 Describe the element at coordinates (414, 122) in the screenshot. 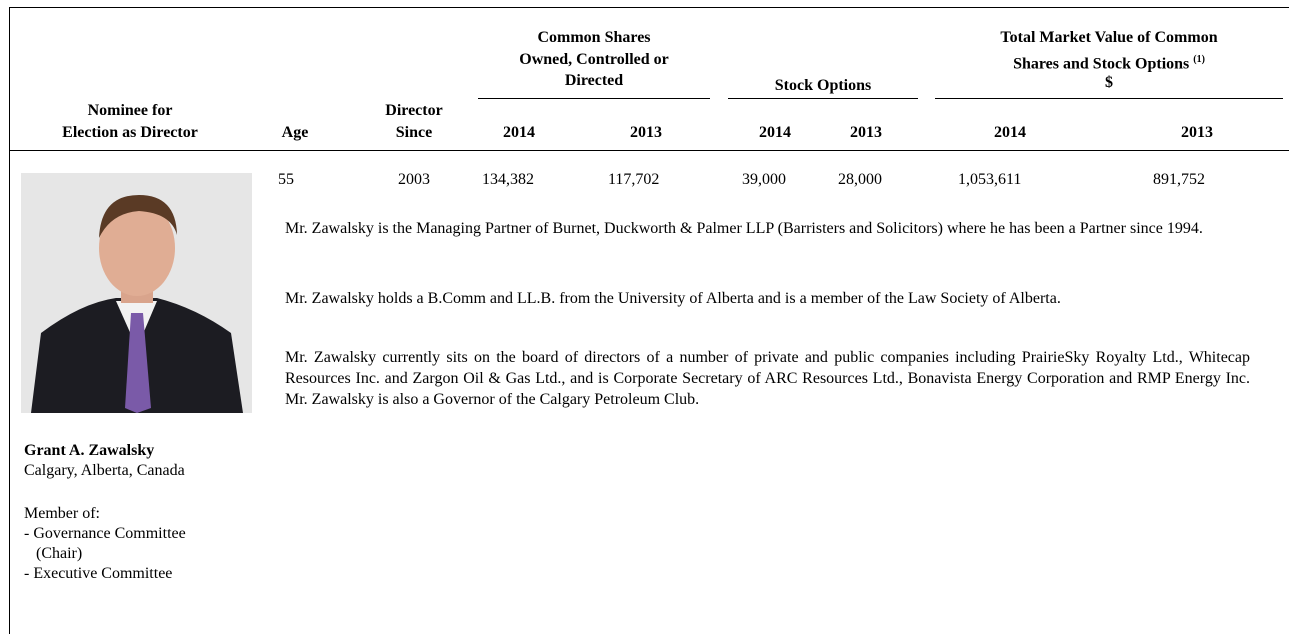

I see `header-director-since: Director Since` at that location.